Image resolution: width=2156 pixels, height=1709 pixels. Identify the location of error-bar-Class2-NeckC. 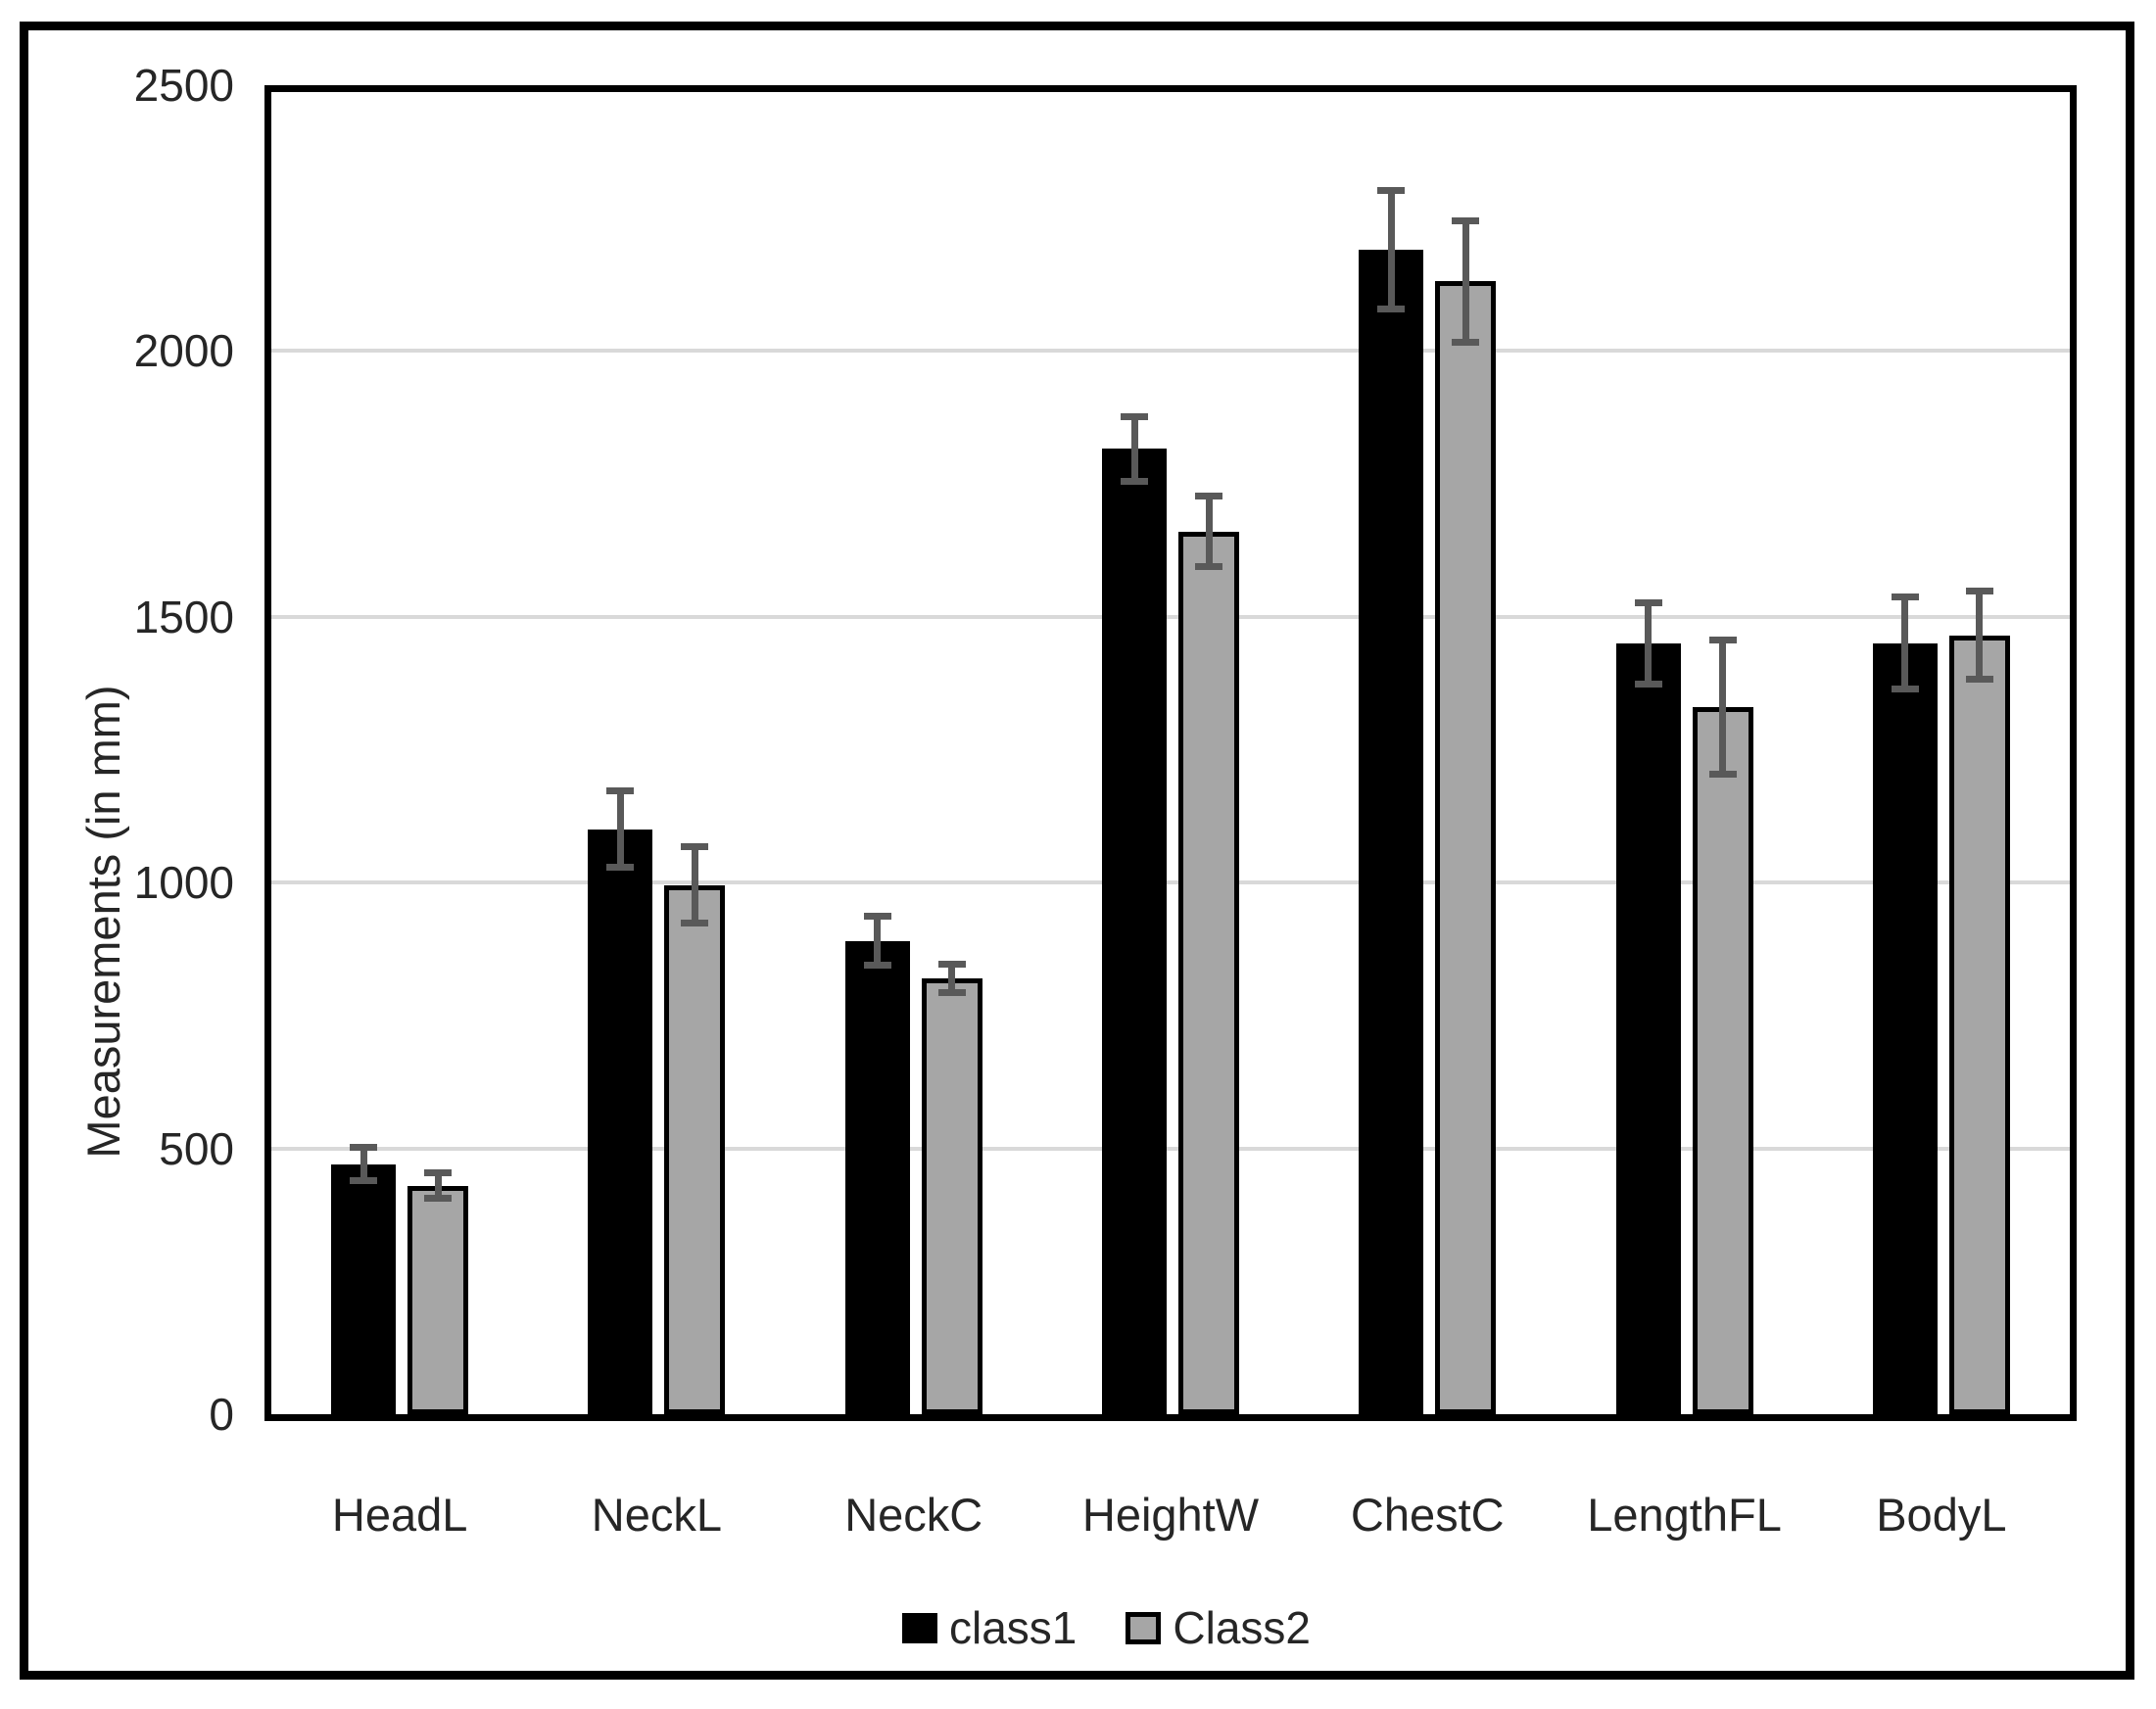
(952, 978).